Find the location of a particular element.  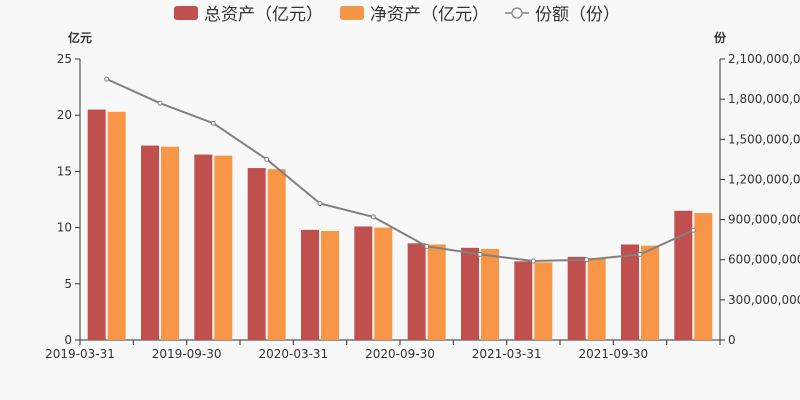

legend: 总资产（亿元） 净资产（亿元） 份额（份） is located at coordinates (397, 15).